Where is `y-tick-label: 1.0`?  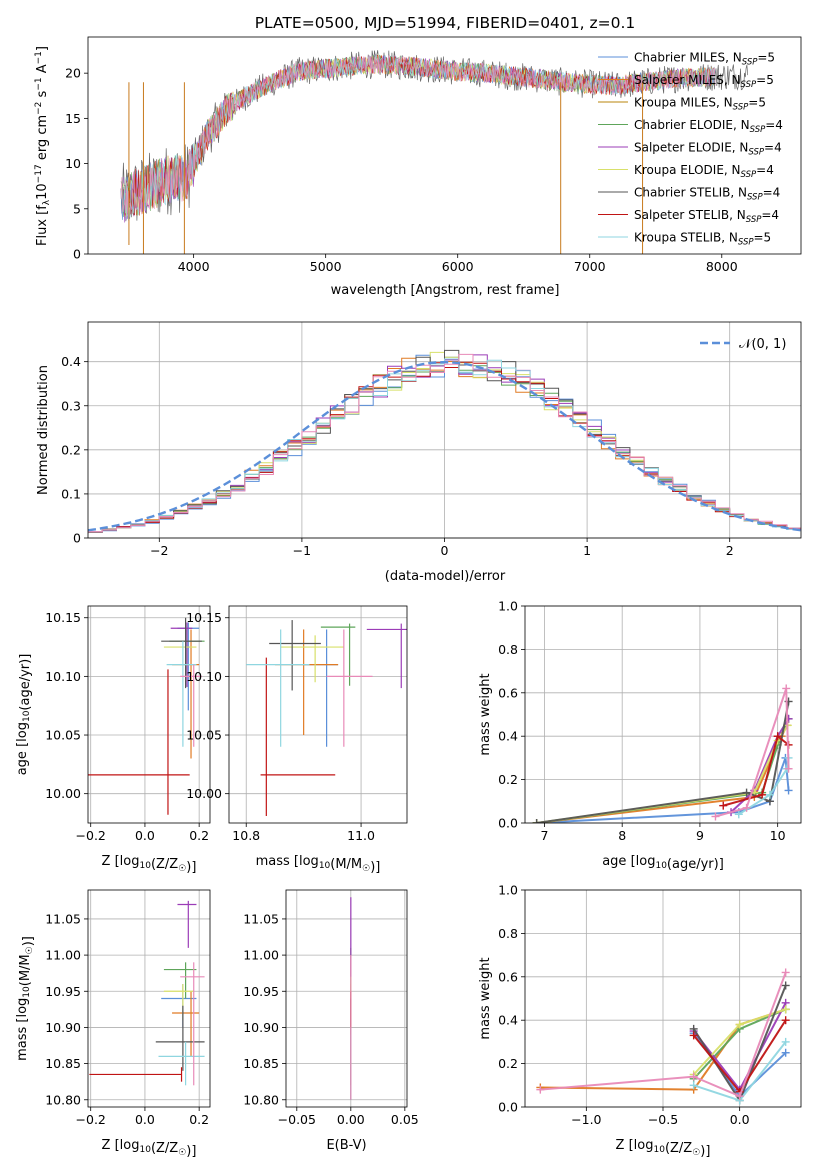 y-tick-label: 1.0 is located at coordinates (508, 606).